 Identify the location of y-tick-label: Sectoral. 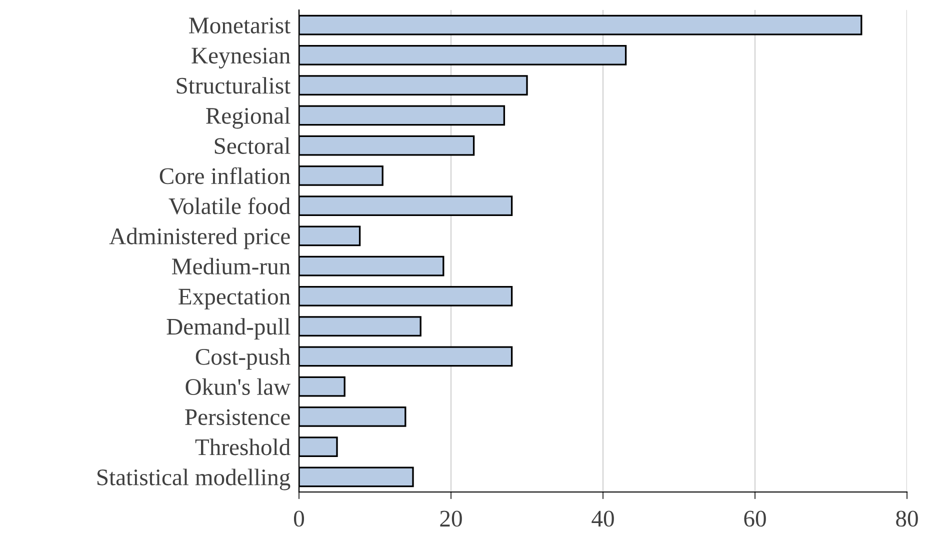
(252, 145).